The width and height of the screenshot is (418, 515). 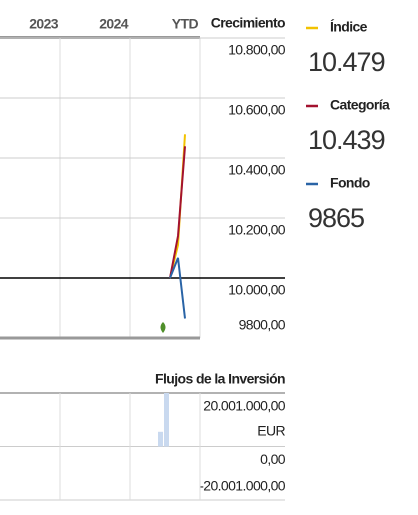 What do you see at coordinates (114, 24) in the screenshot?
I see `period-label: 2024` at bounding box center [114, 24].